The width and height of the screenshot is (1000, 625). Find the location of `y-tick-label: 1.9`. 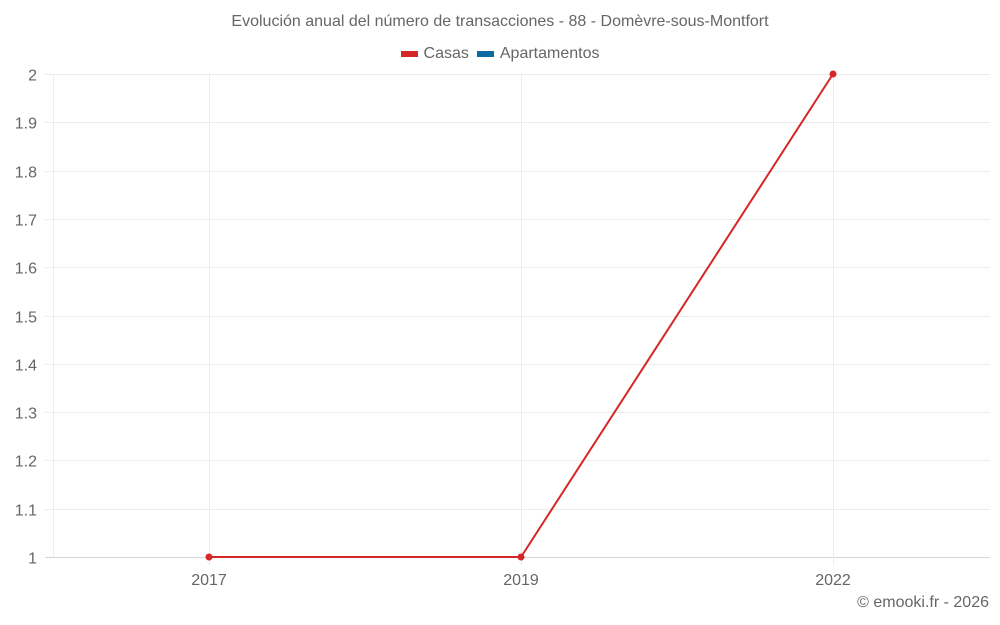

y-tick-label: 1.9 is located at coordinates (26, 124).